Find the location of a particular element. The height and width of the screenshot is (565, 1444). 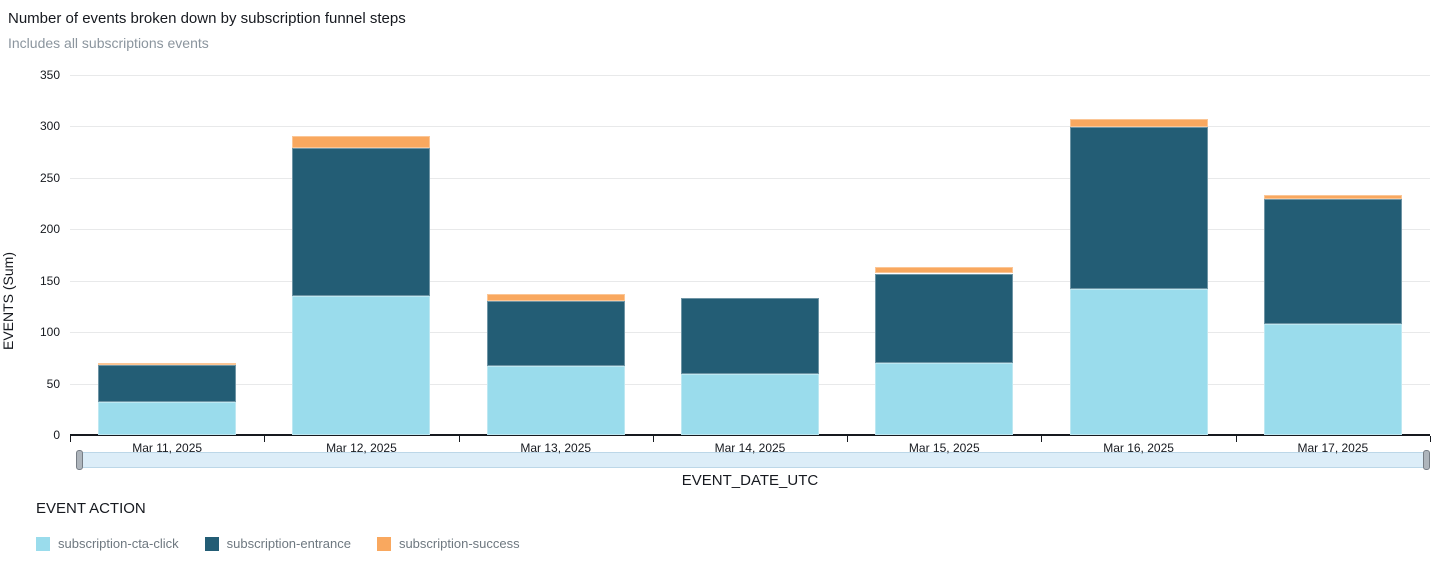

legend-swatch-subscription-cta-click is located at coordinates (43, 543).